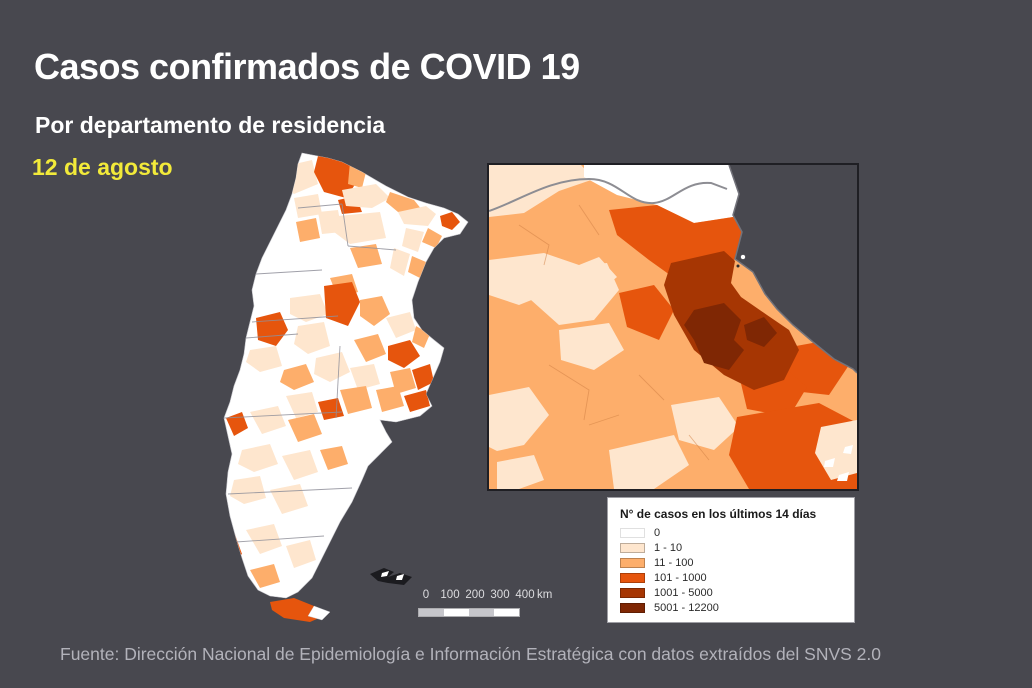 The image size is (1032, 688). I want to click on legend-item: 0, so click(731, 532).